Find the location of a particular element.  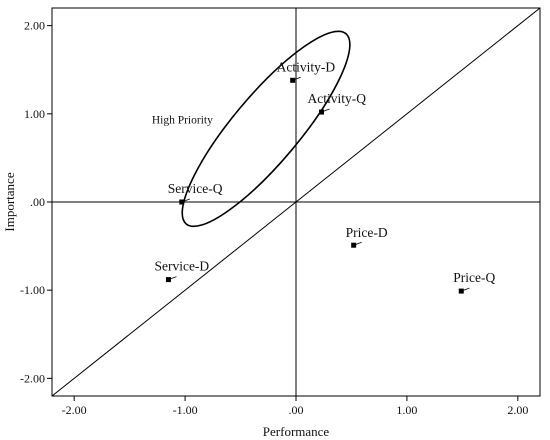

y-tick-label: .00 is located at coordinates (37, 202).